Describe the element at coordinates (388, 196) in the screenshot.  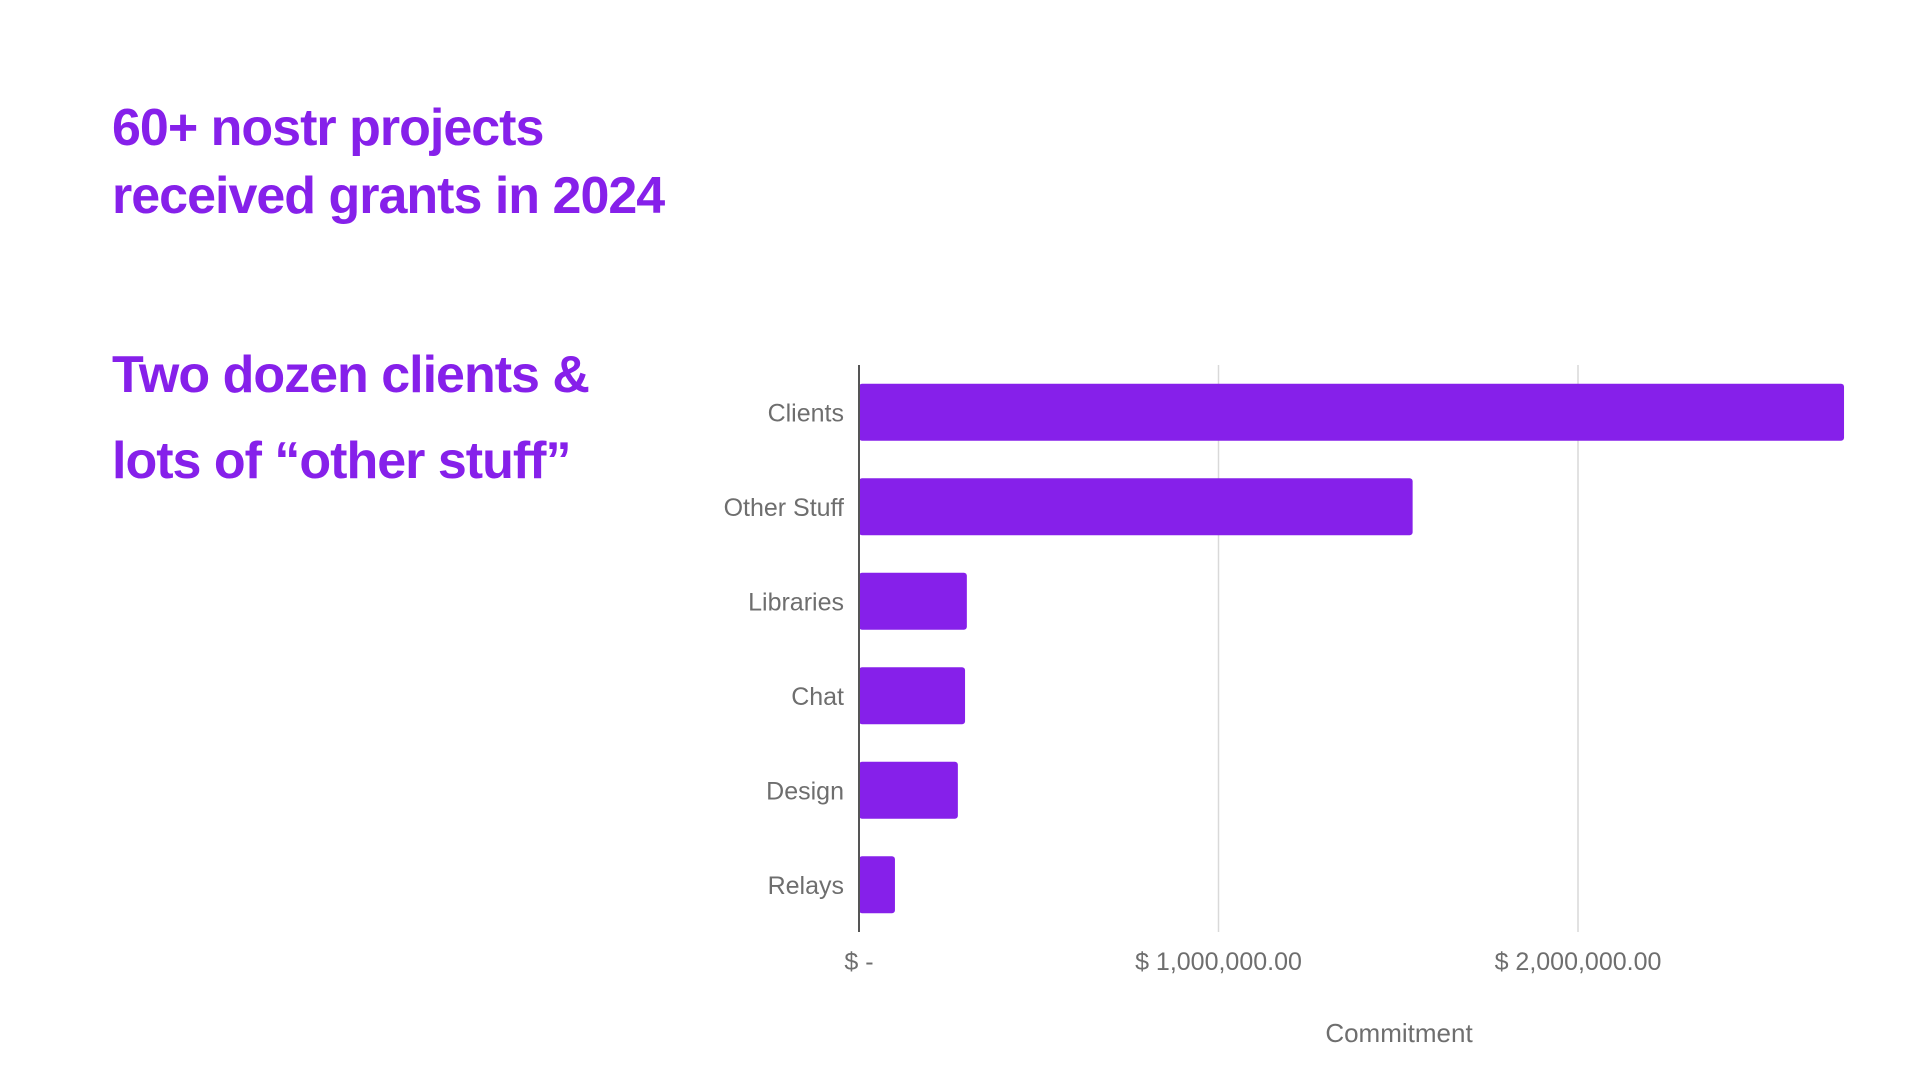
I see `slide-title-line-2: received grants in 2024` at that location.